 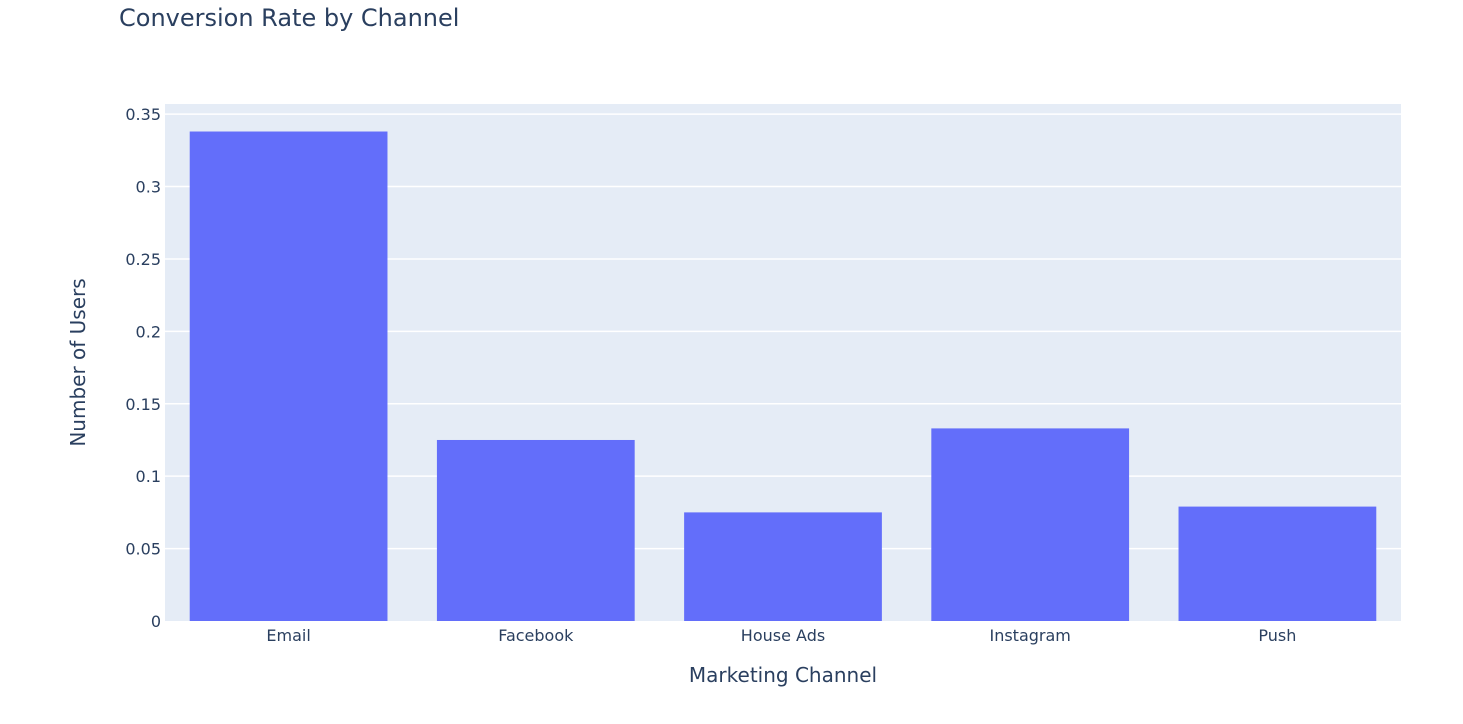 I want to click on x-tick-label: Facebook, so click(x=536, y=635).